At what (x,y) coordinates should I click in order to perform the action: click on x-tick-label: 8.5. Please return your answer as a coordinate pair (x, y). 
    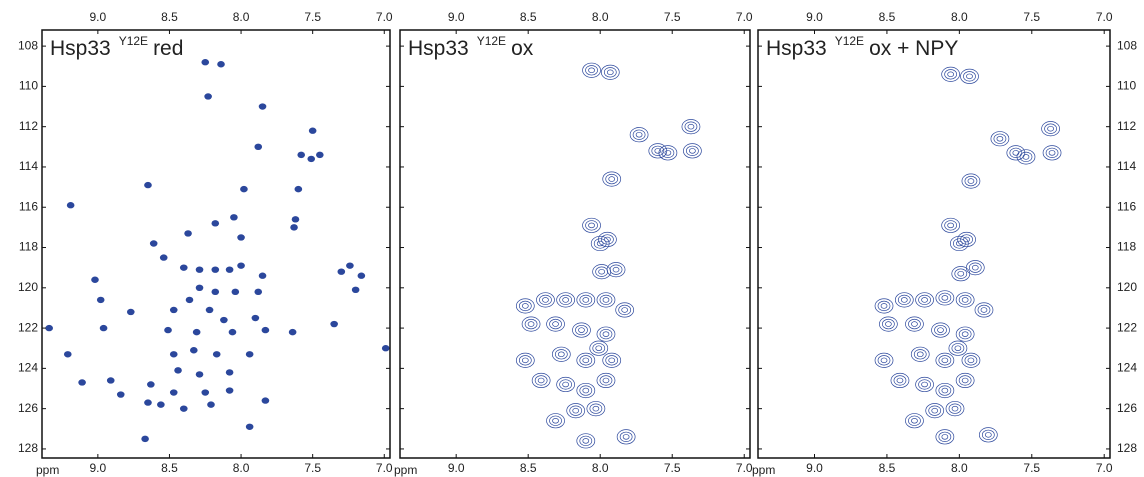
    Looking at the image, I should click on (169, 468).